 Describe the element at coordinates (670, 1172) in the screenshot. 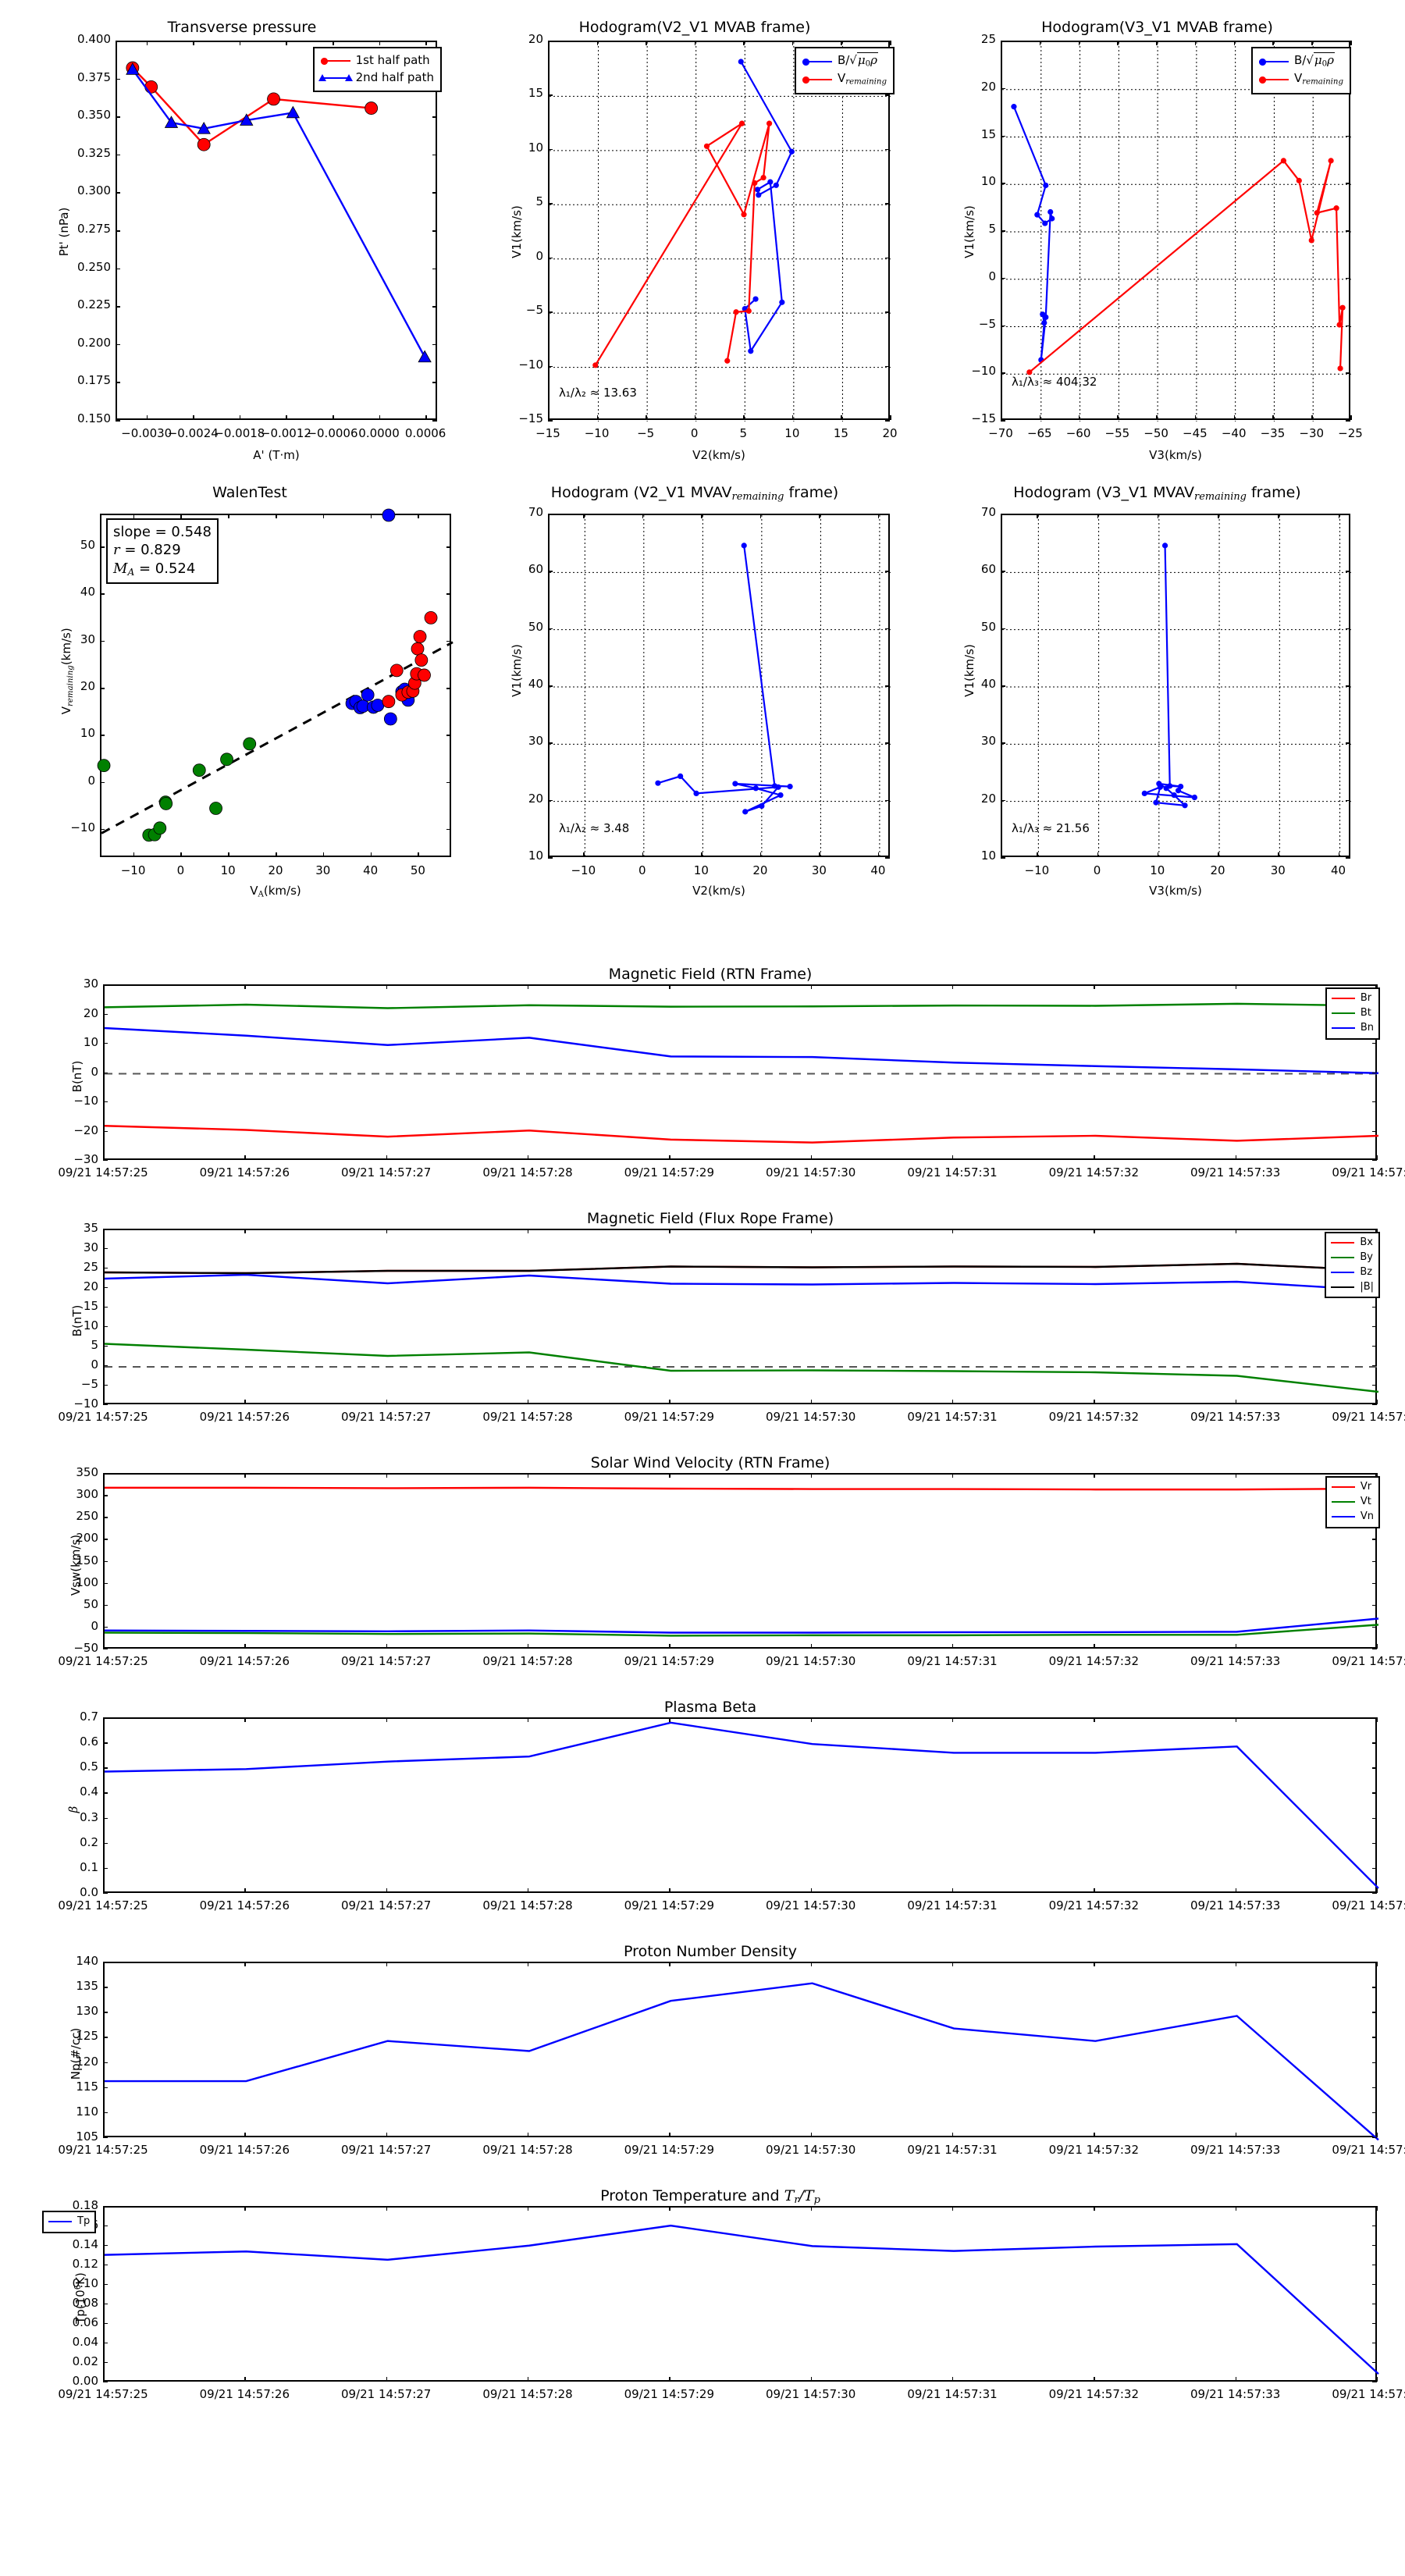

I see `axis-tick-label: 09/21 14:57:29` at that location.